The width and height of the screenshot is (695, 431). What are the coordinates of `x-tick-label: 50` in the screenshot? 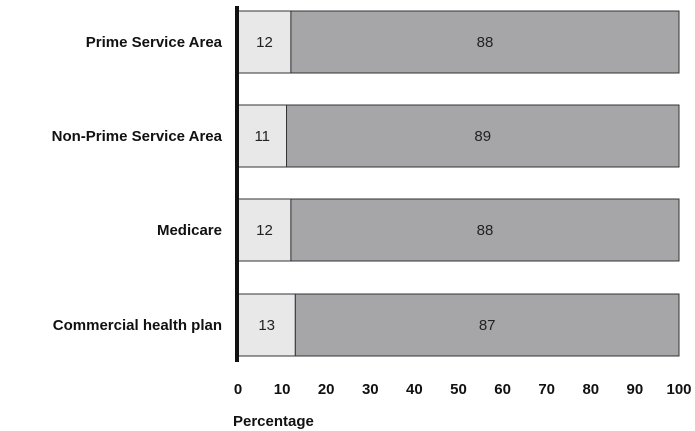 It's located at (458, 389).